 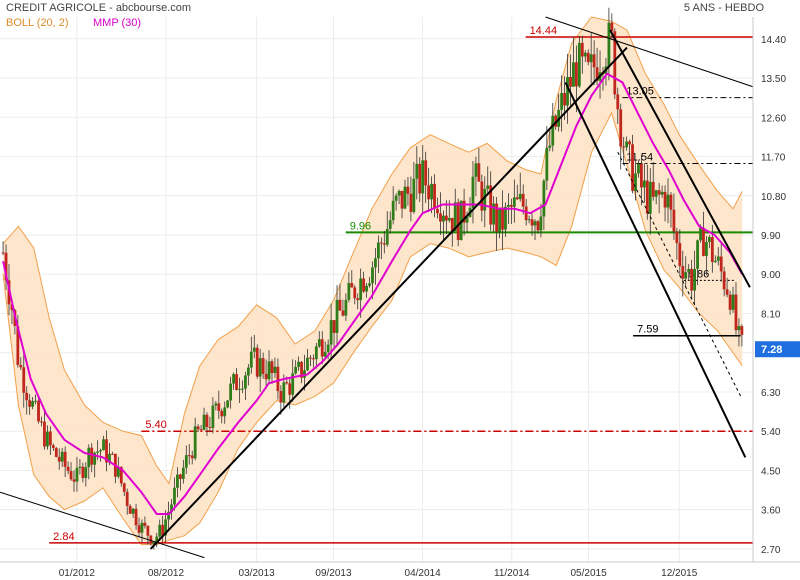 I want to click on last-price-tag, so click(x=777, y=349).